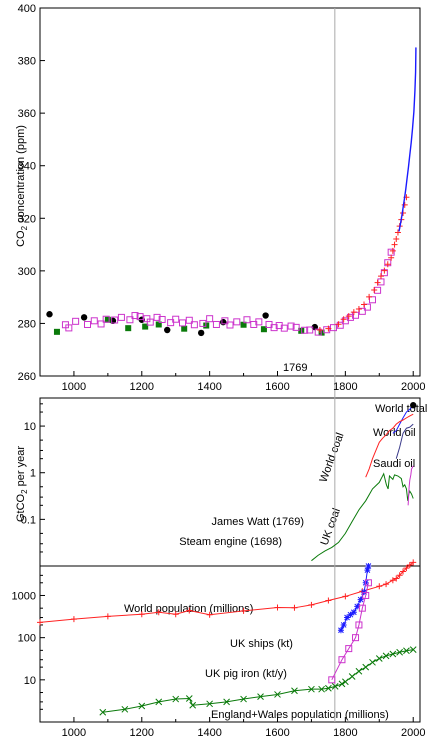 This screenshot has height=751, width=435. I want to click on p1-xtick-label: 1600, so click(277, 387).